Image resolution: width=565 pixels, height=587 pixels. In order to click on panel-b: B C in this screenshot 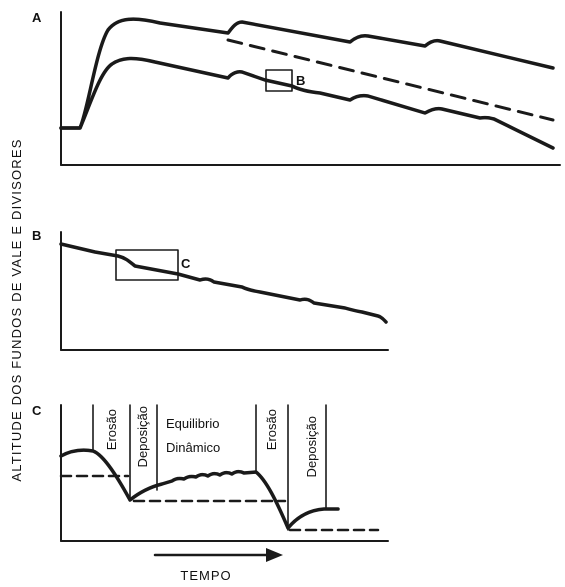, I will do `click(210, 289)`.